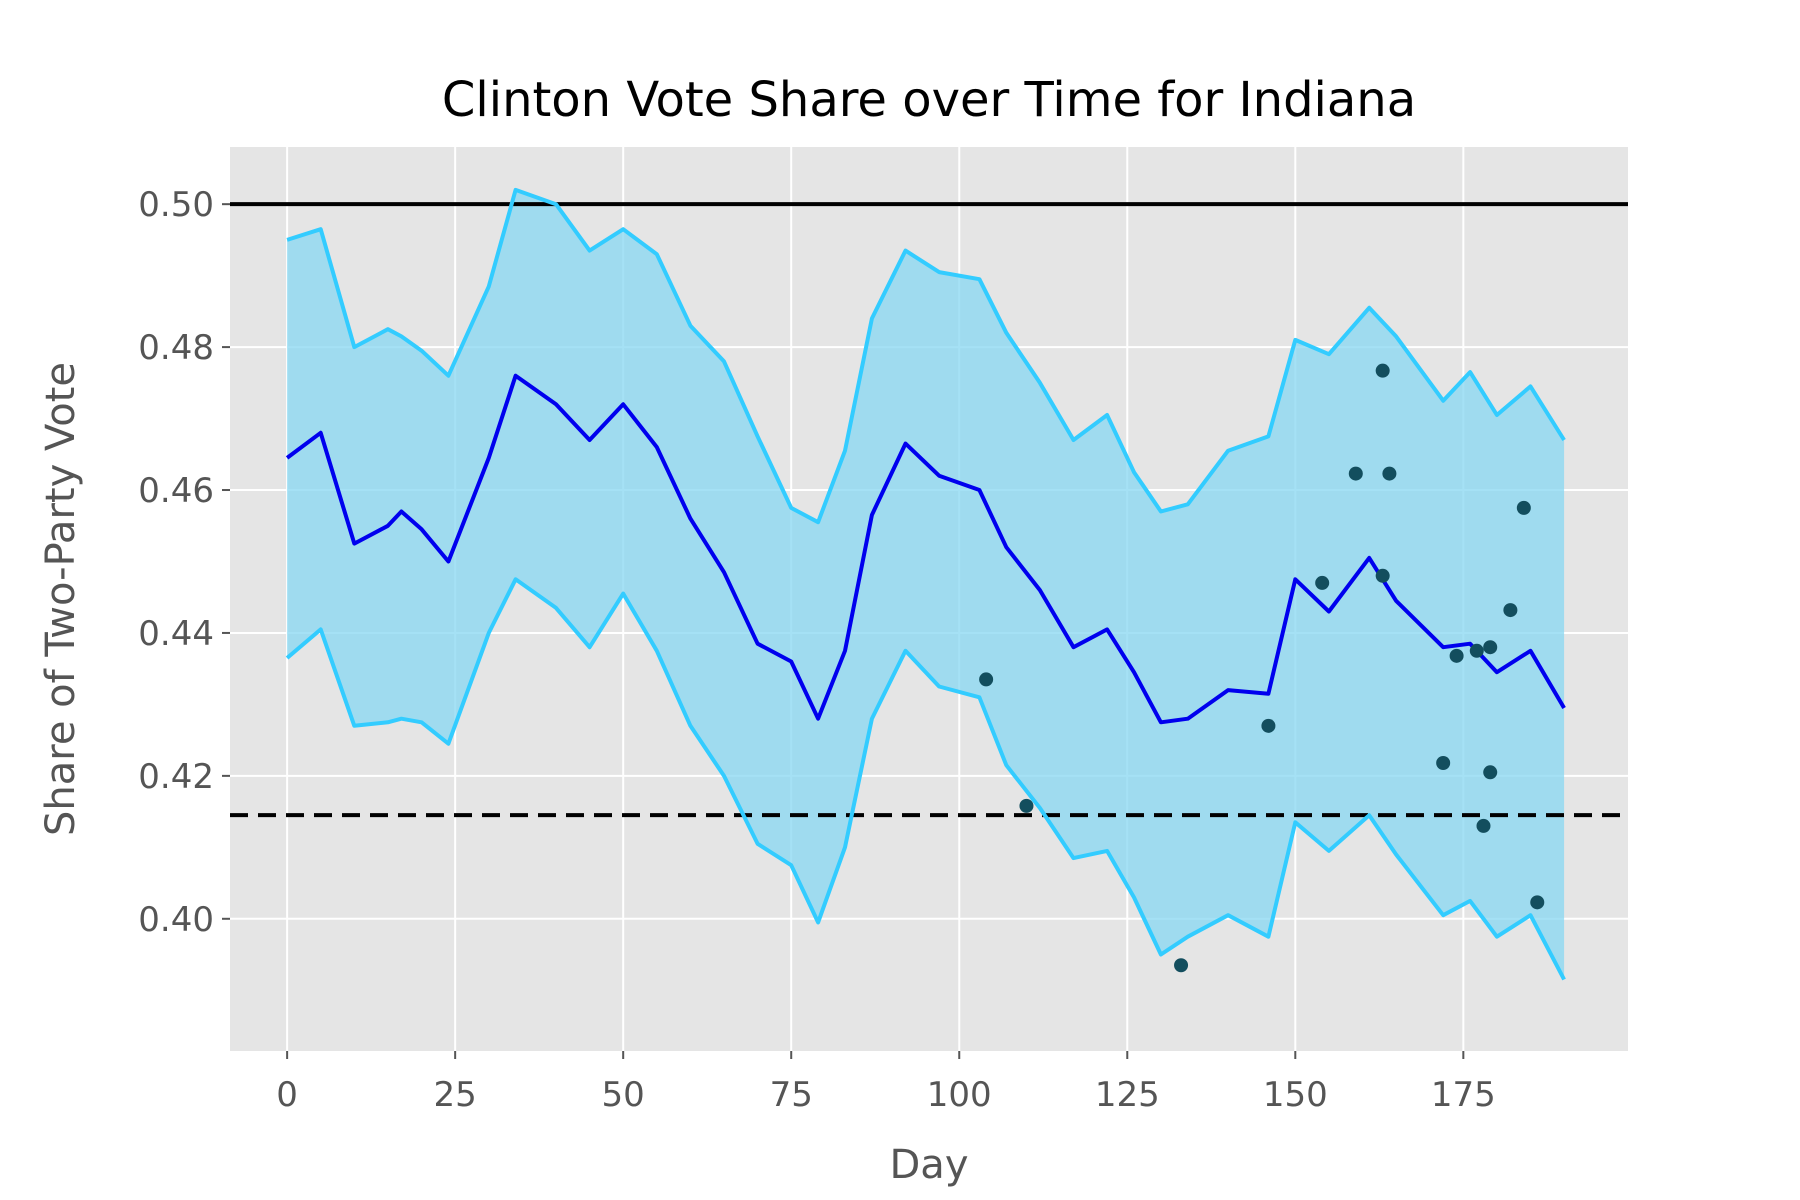 This screenshot has width=1800, height=1200. I want to click on y-axis-label: Share of Two-Party Vote, so click(61, 599).